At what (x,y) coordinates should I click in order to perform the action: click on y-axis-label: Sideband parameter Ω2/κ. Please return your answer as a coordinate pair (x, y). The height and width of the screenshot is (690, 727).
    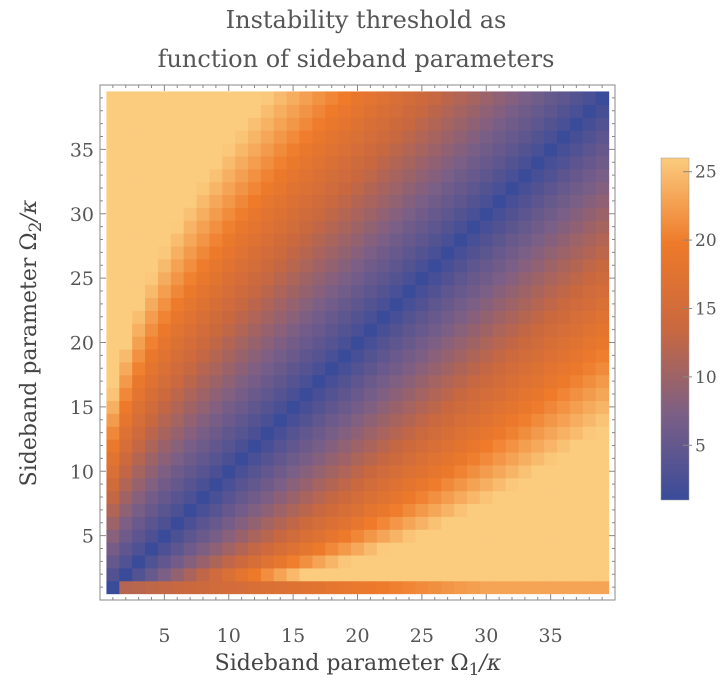
    Looking at the image, I should click on (31, 342).